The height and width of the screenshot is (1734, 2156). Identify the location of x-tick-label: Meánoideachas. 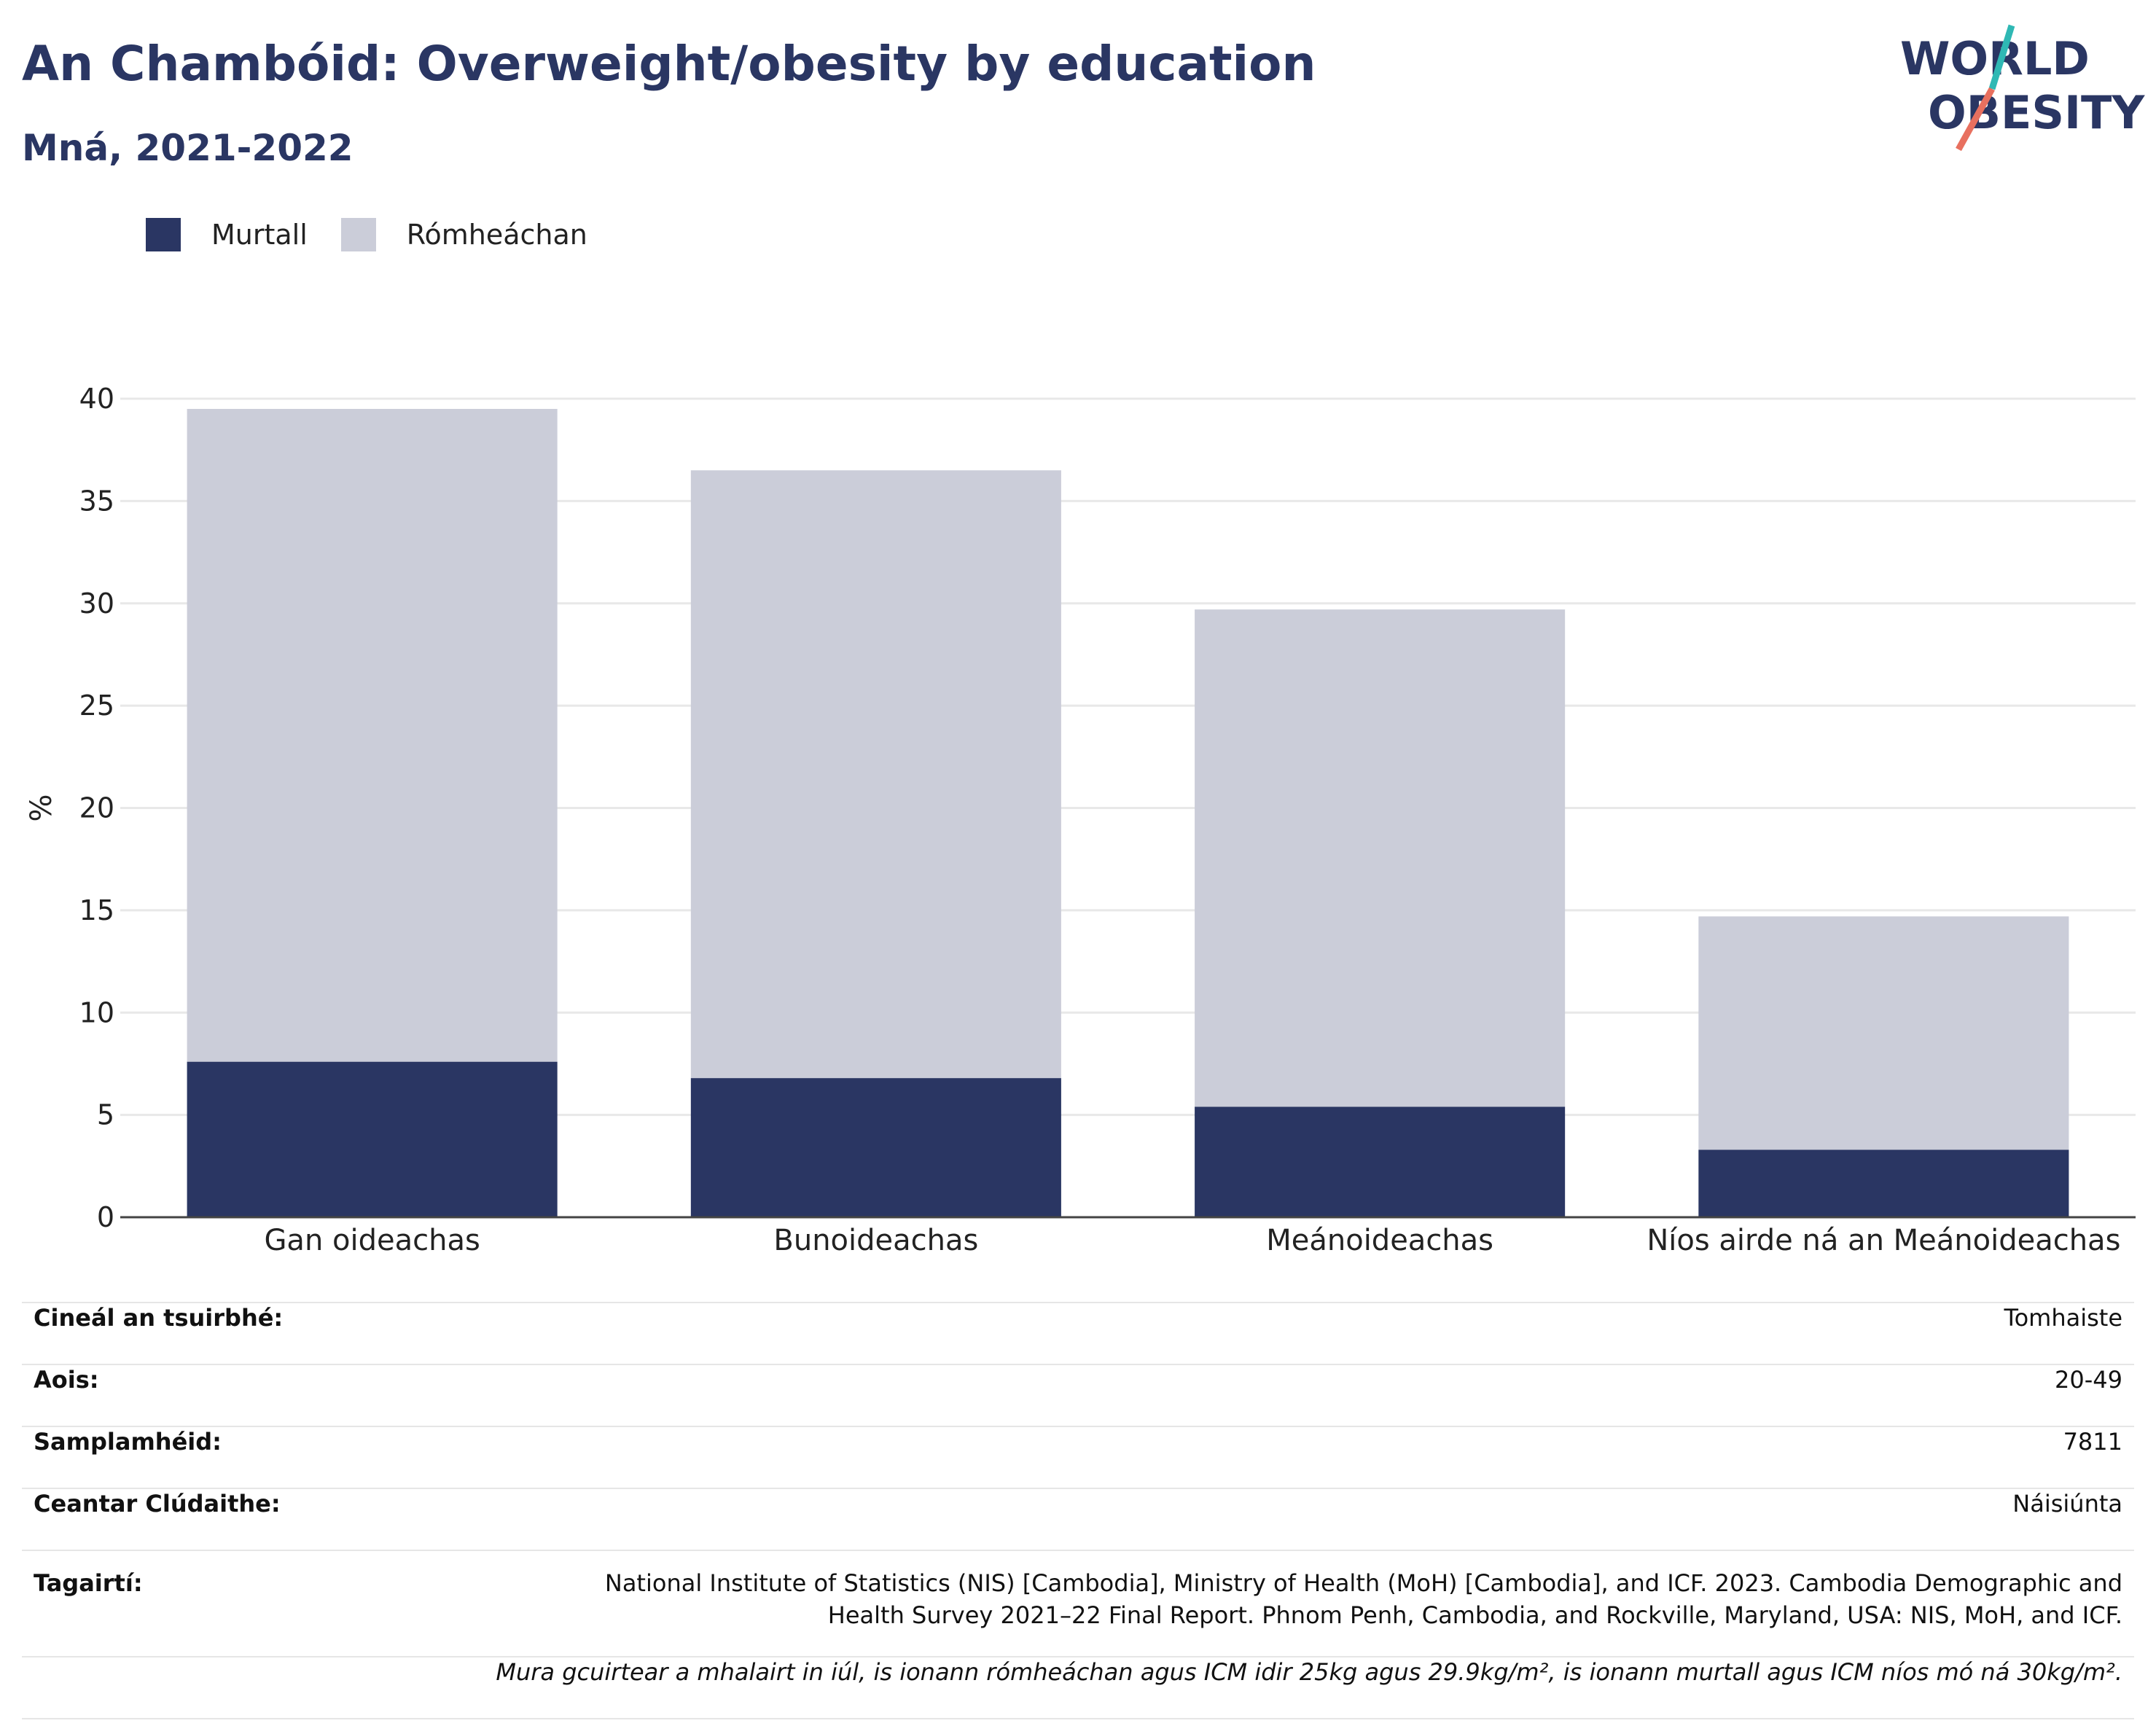
(1380, 1240).